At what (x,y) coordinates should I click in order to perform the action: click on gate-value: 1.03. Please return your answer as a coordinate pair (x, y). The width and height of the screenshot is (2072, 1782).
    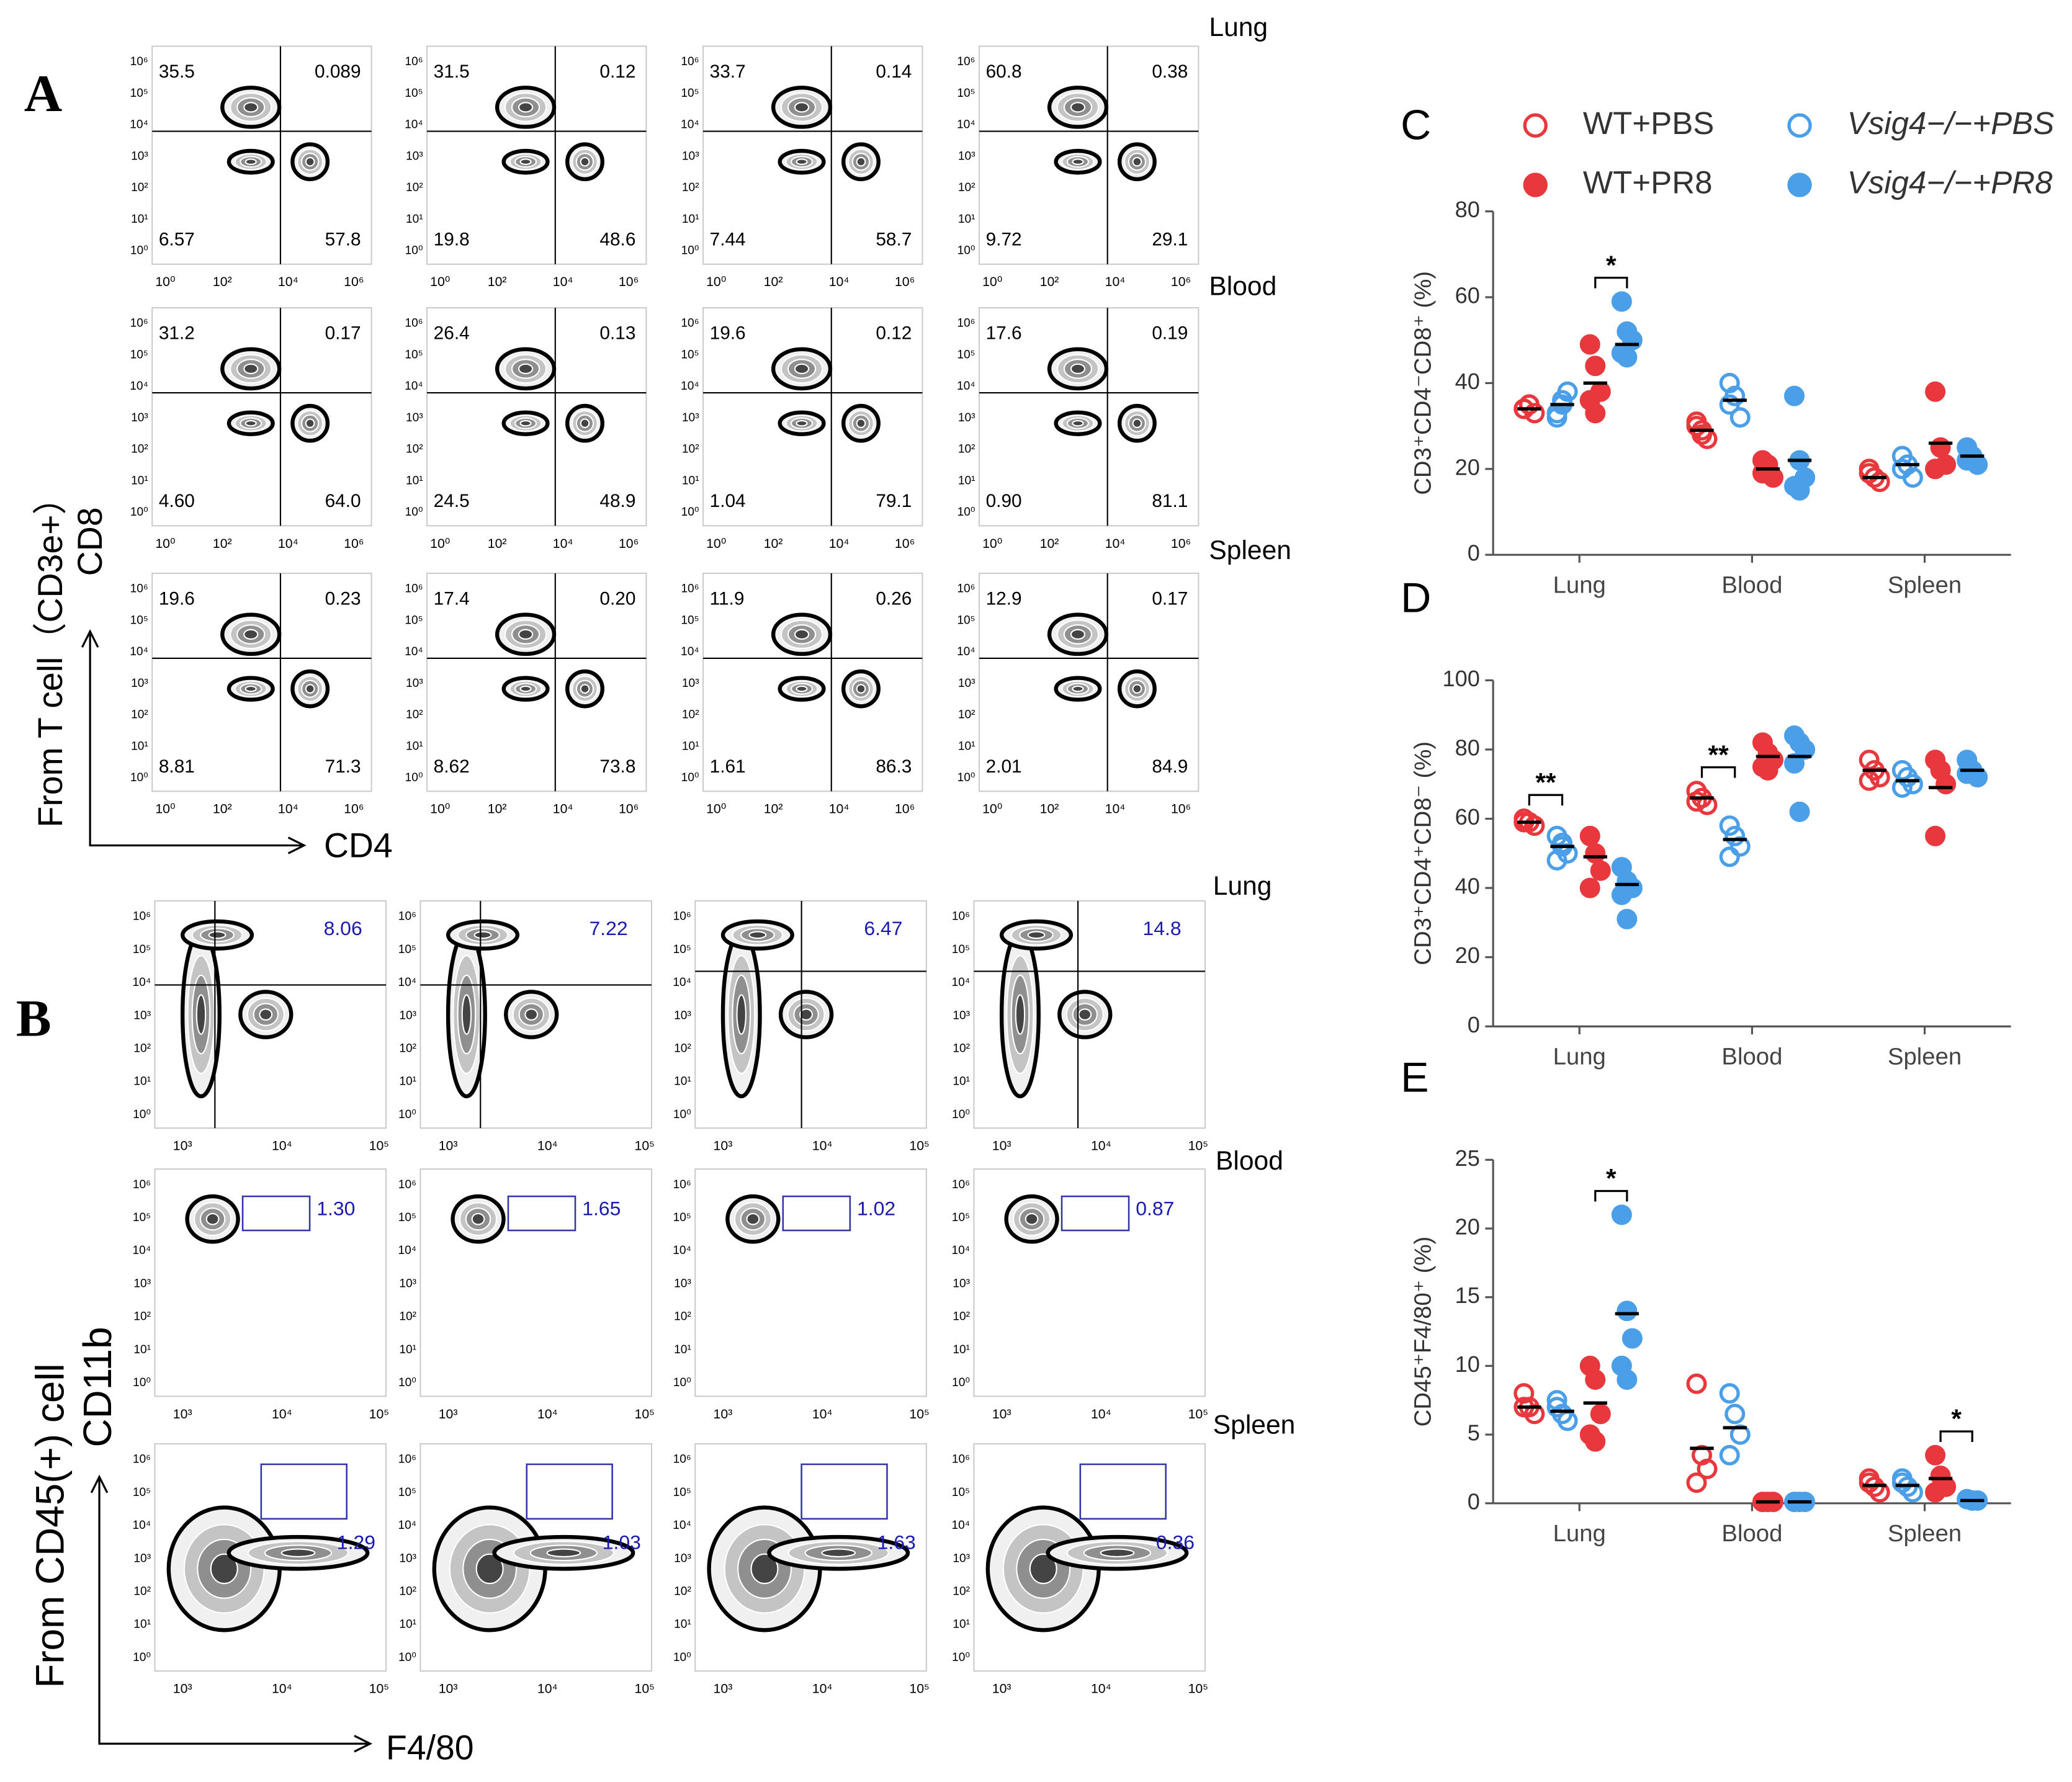
    Looking at the image, I should click on (622, 1542).